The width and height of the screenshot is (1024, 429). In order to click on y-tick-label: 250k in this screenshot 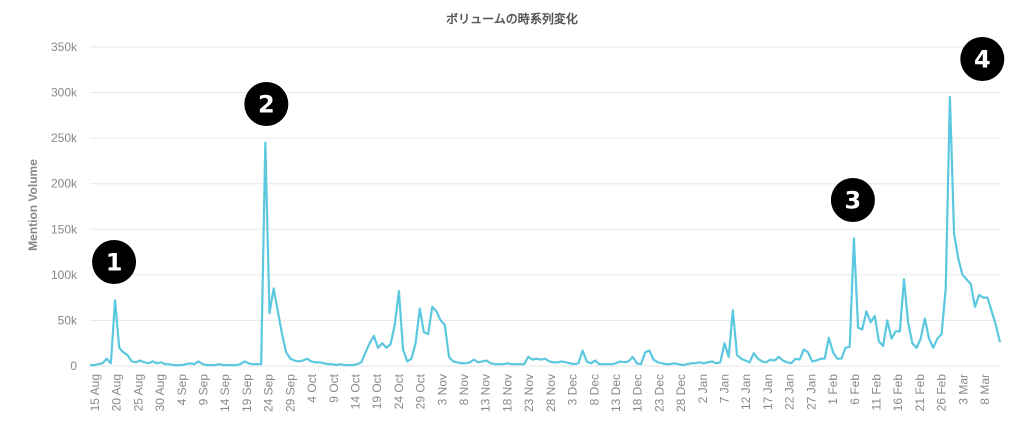, I will do `click(64, 138)`.